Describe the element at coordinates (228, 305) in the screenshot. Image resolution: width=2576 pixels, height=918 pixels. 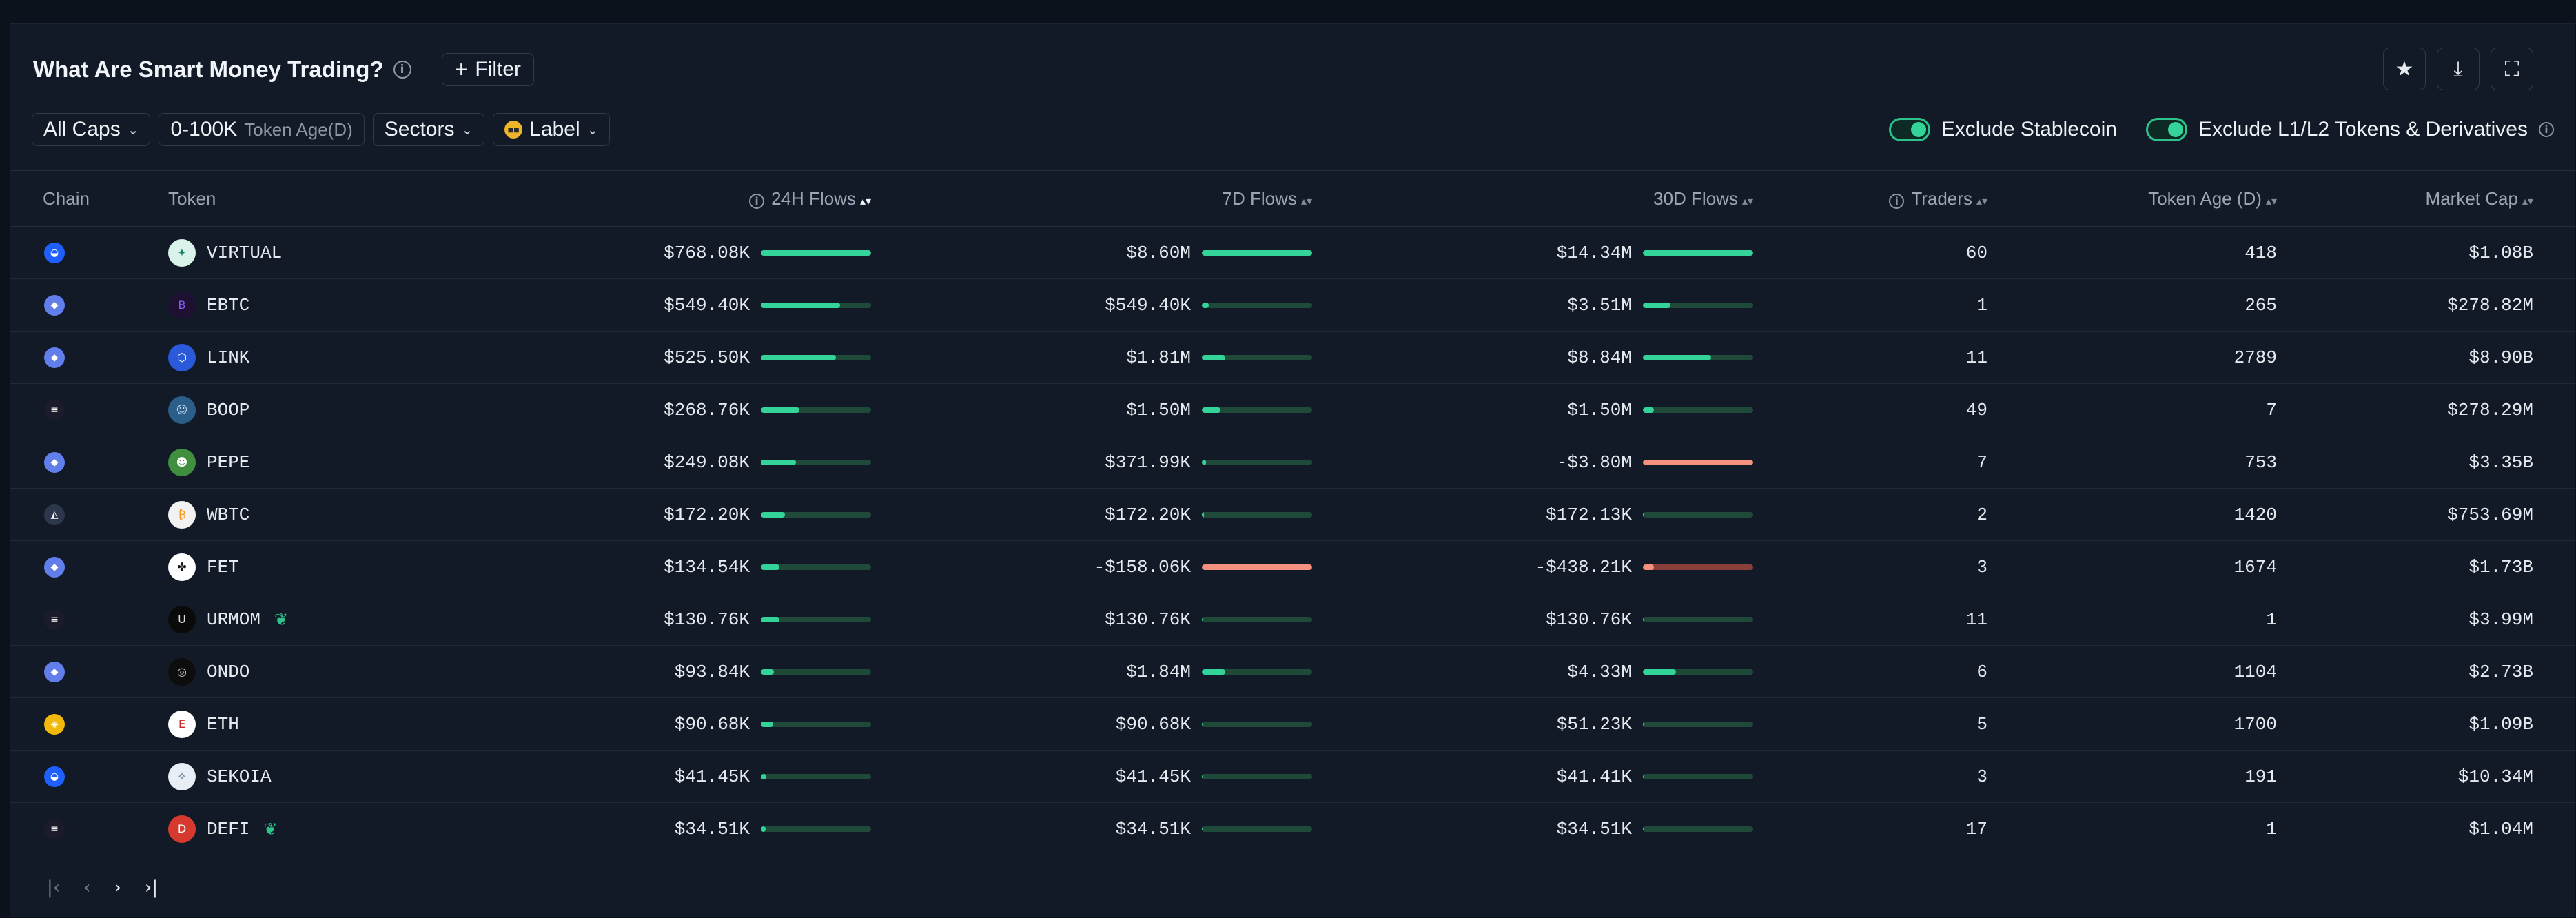
I see `token-symbol: EBTC` at that location.